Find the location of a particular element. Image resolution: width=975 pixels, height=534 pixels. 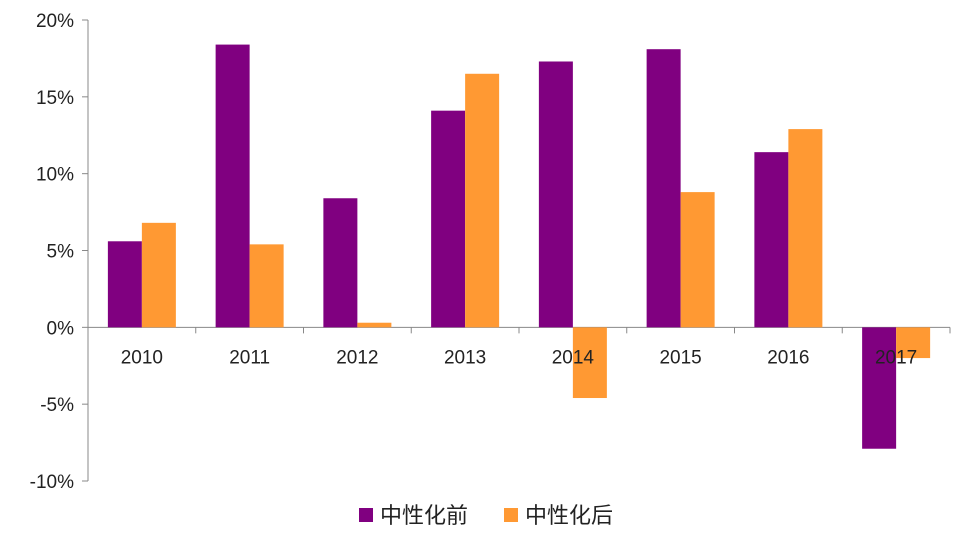

x-tick-label: 2014 is located at coordinates (573, 357).